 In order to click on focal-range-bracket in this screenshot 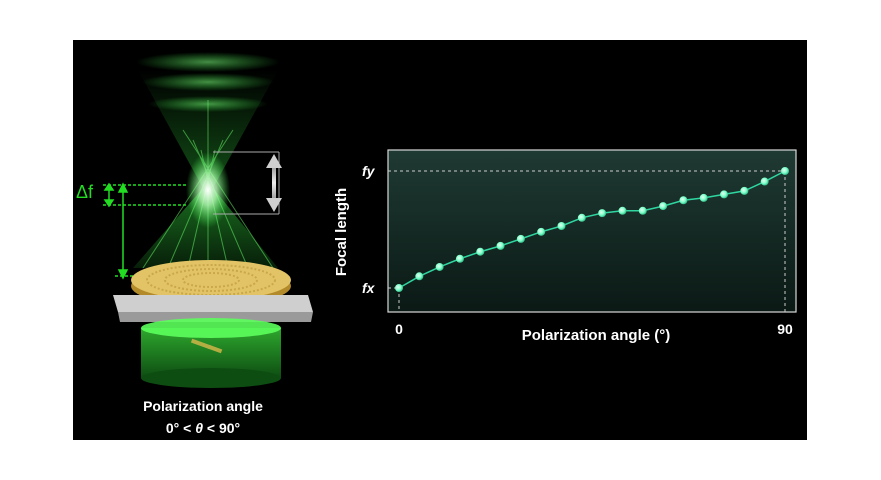, I will do `click(246, 183)`.